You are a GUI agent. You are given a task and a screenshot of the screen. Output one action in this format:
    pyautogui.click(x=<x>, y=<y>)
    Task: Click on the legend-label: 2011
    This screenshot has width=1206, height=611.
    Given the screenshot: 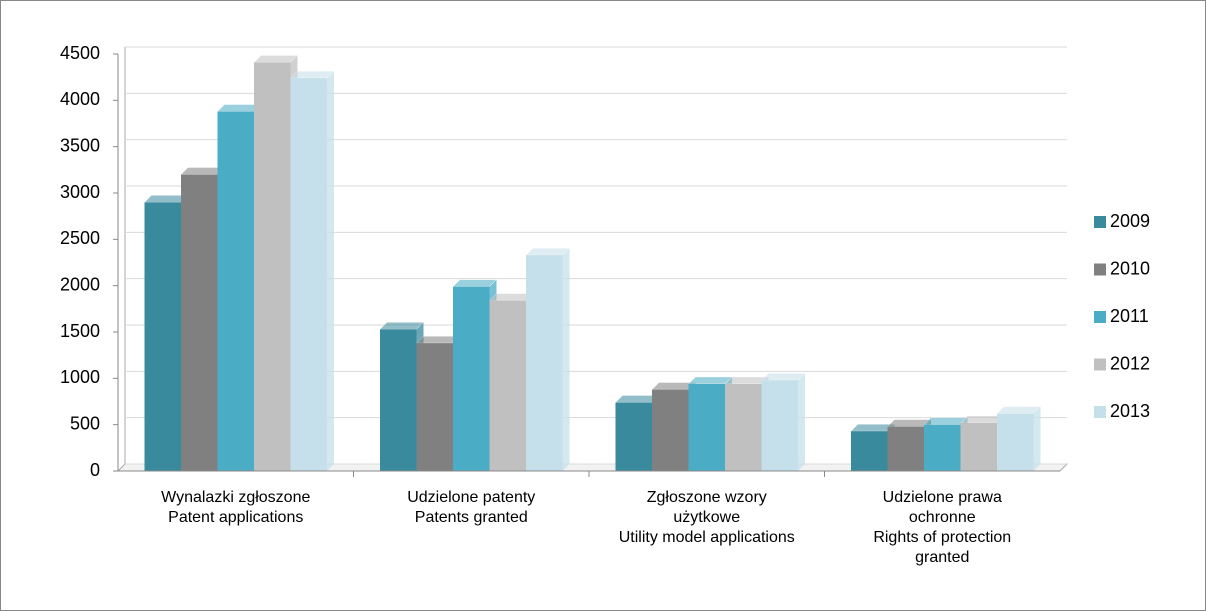 What is the action you would take?
    pyautogui.click(x=1129, y=316)
    